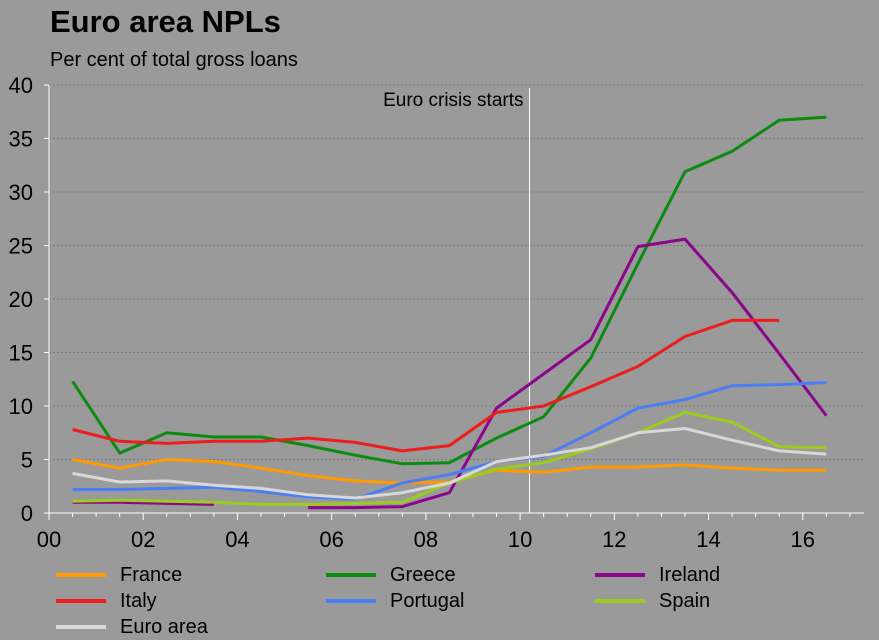 The height and width of the screenshot is (640, 879). Describe the element at coordinates (21, 246) in the screenshot. I see `y-tick-label: 25` at that location.